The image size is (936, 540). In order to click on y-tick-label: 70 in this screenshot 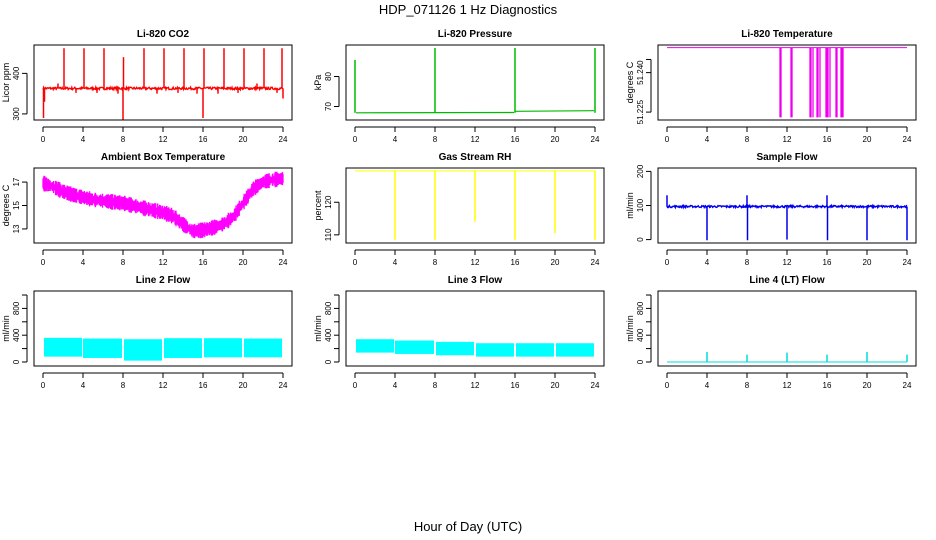, I will do `click(328, 106)`.